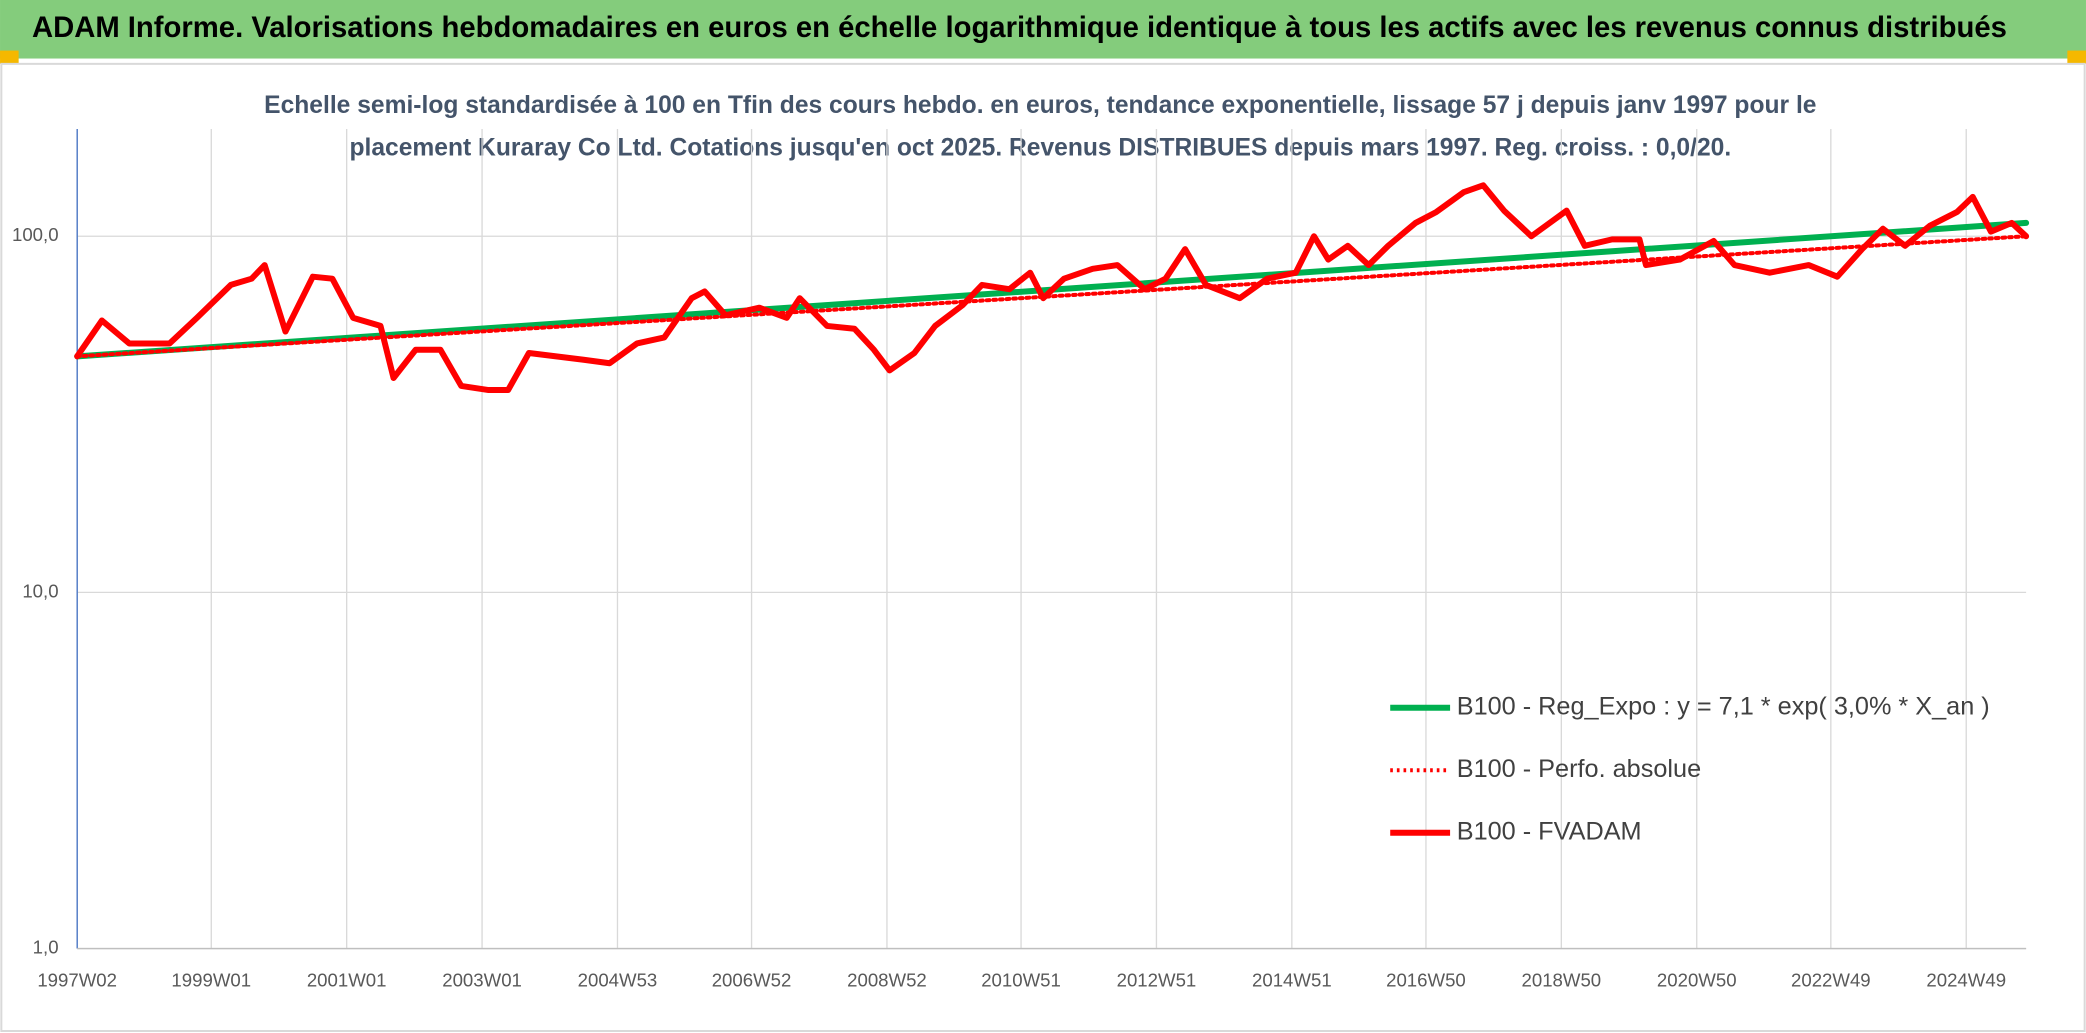 The height and width of the screenshot is (1033, 2086). I want to click on x-tick-label: 2018W50, so click(1562, 980).